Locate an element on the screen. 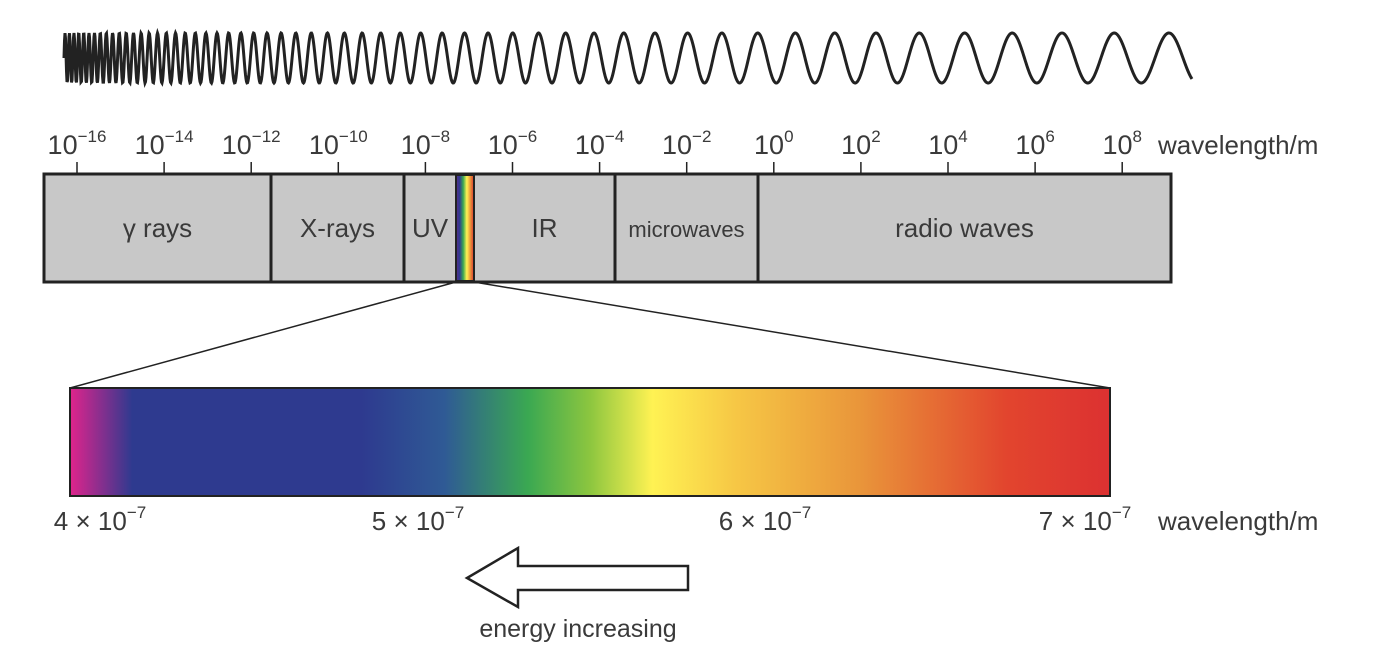 The height and width of the screenshot is (670, 1386). band-label: X-rays is located at coordinates (337, 228).